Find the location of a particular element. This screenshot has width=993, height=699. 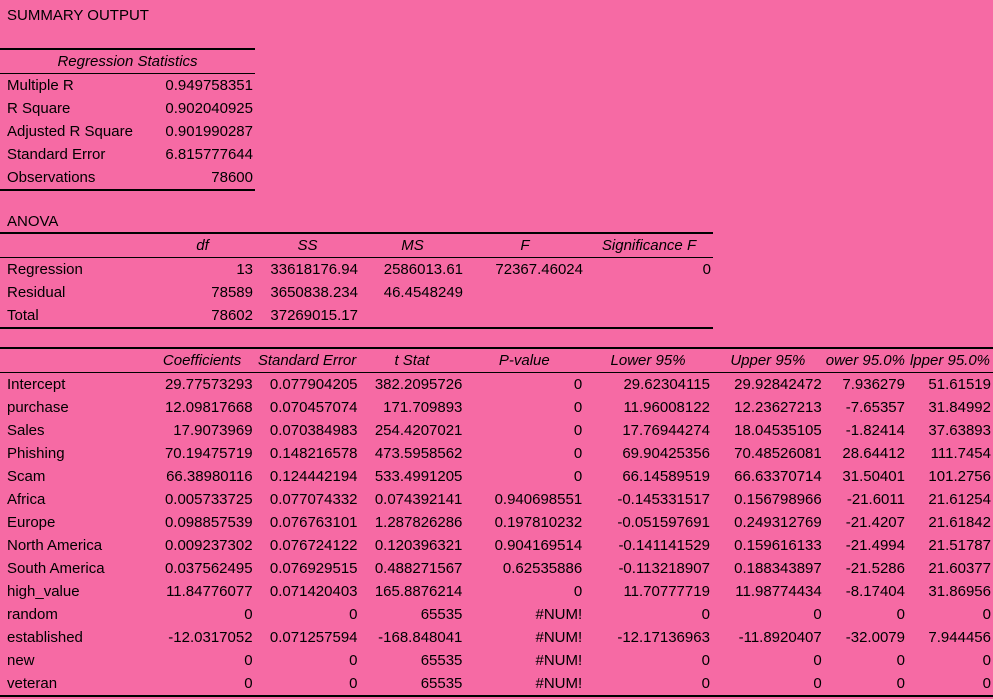

coefficient-cell: 0.009237302 is located at coordinates (208, 545).